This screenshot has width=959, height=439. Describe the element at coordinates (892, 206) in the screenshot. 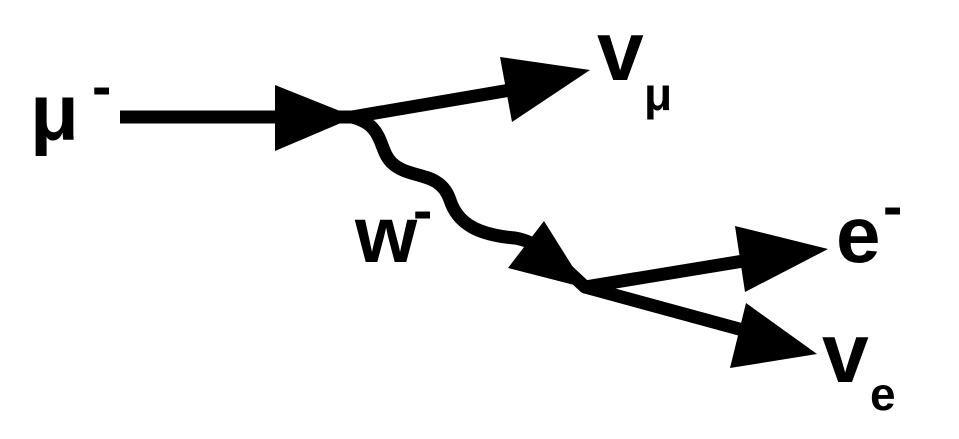

I see `electron-charge: -` at that location.